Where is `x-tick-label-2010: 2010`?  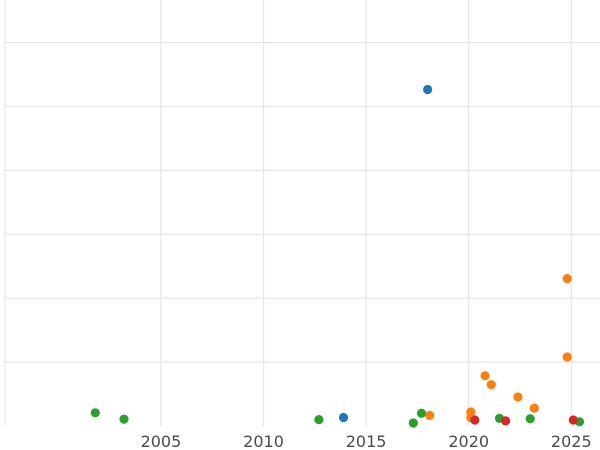
x-tick-label-2010: 2010 is located at coordinates (263, 441).